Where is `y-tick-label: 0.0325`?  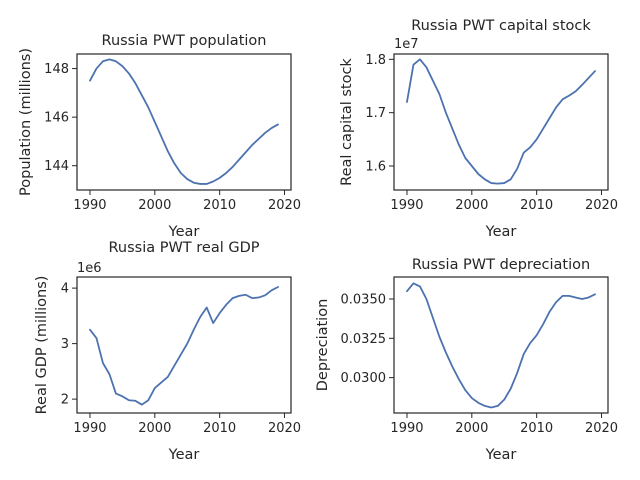
y-tick-label: 0.0325 is located at coordinates (364, 339).